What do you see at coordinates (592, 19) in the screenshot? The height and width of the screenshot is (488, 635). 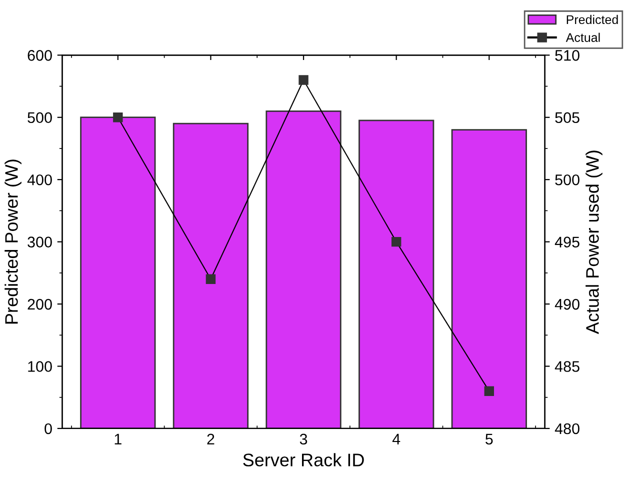 I see `legend-label: Predicted` at bounding box center [592, 19].